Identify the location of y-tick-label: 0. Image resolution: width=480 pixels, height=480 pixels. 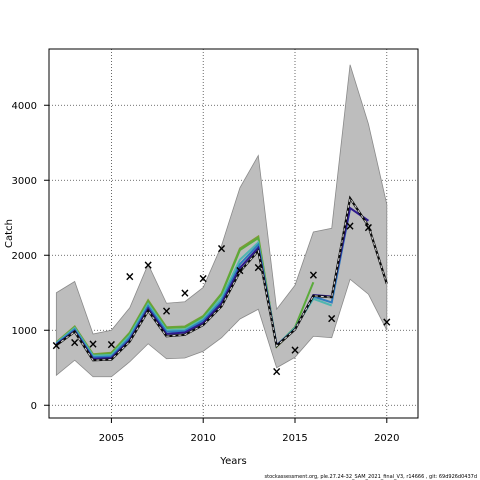
(34, 406).